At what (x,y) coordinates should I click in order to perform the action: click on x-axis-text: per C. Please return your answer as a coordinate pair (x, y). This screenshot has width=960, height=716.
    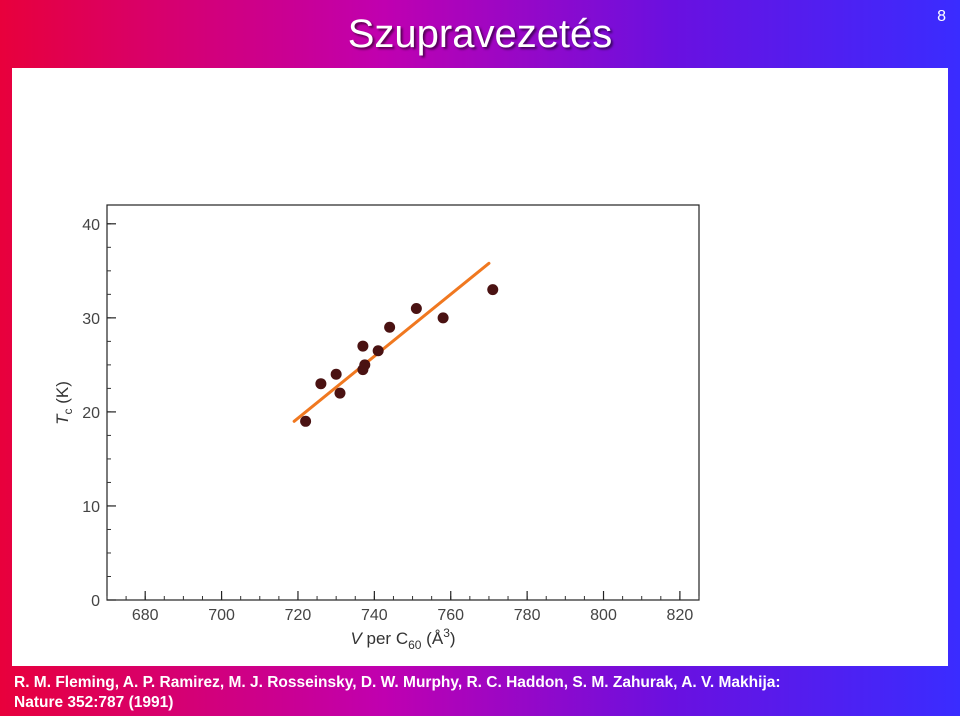
    Looking at the image, I should click on (385, 638).